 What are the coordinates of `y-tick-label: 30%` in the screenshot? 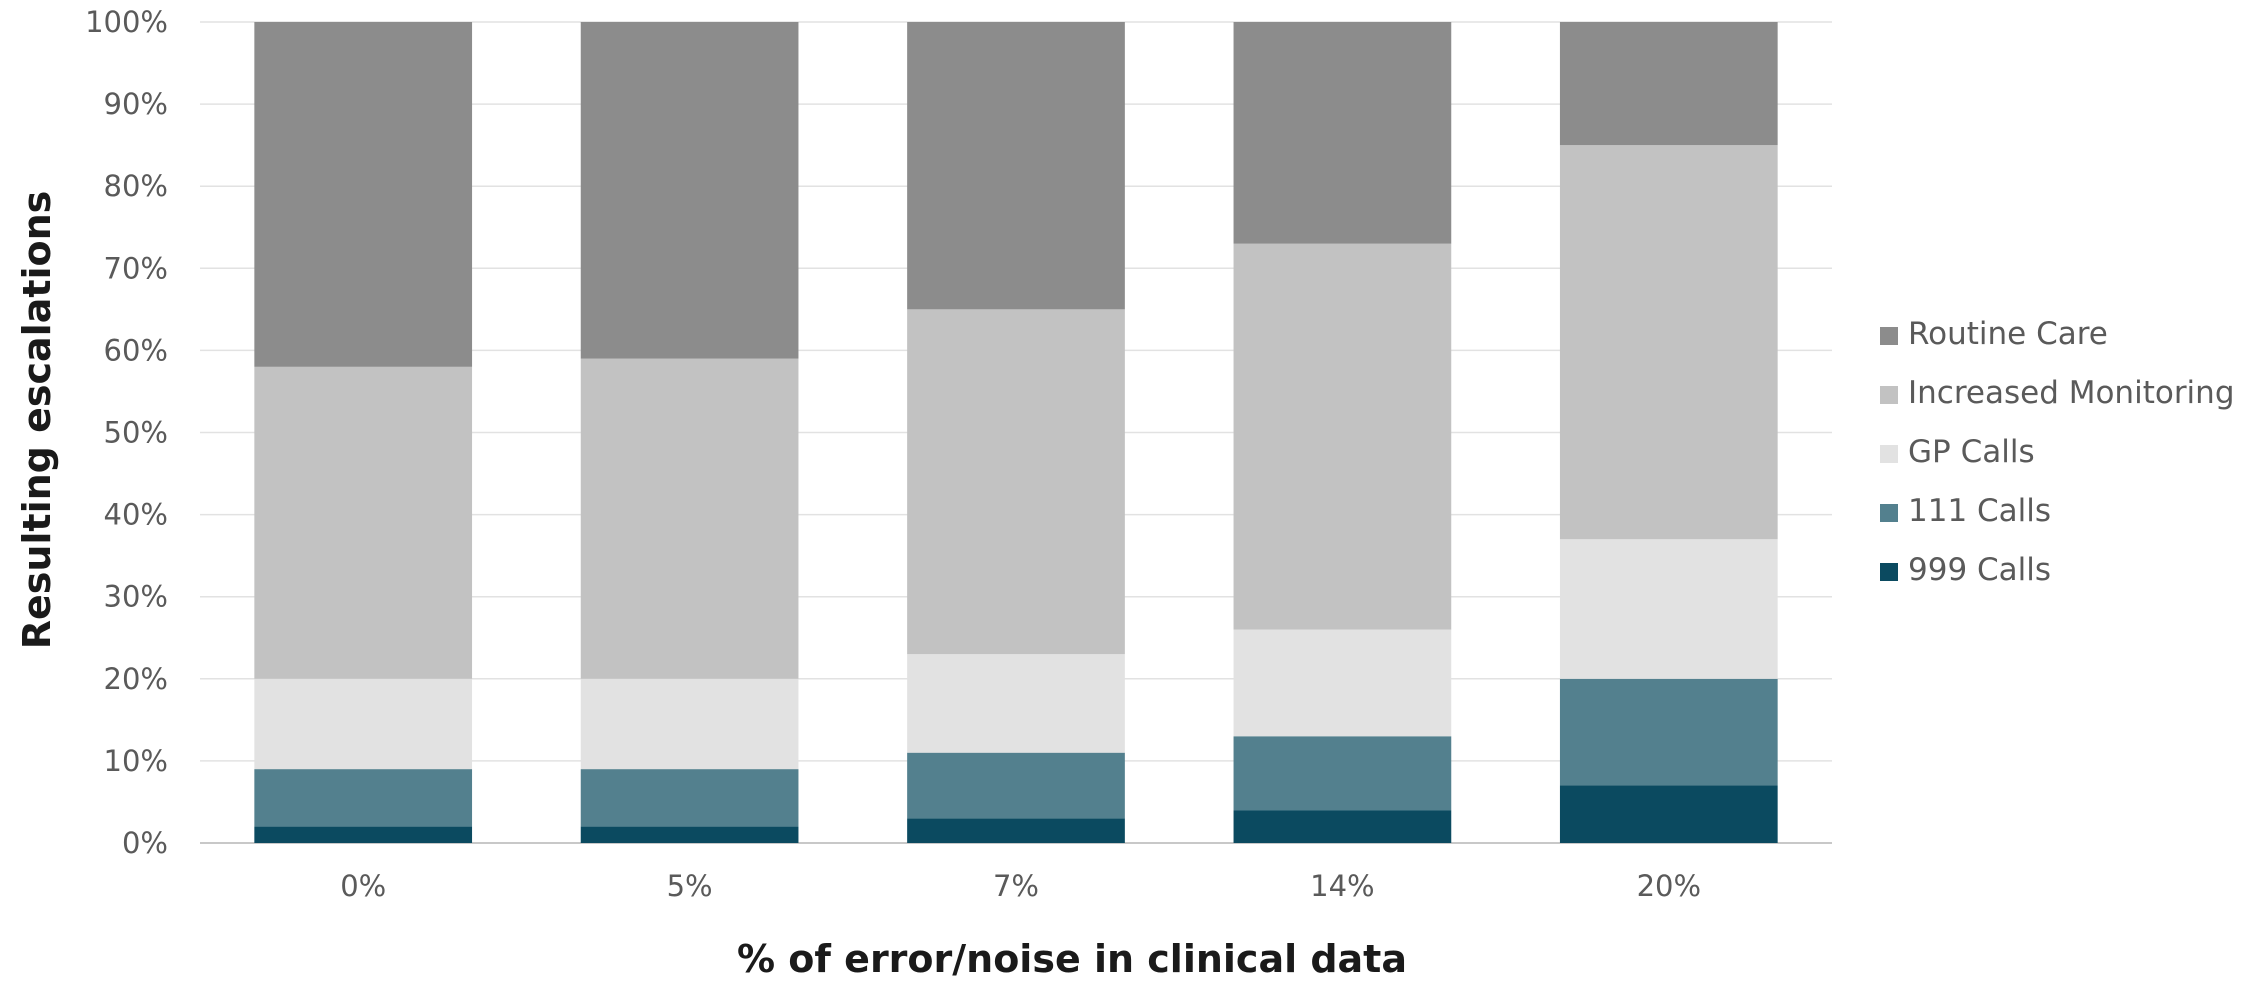 It's located at (136, 597).